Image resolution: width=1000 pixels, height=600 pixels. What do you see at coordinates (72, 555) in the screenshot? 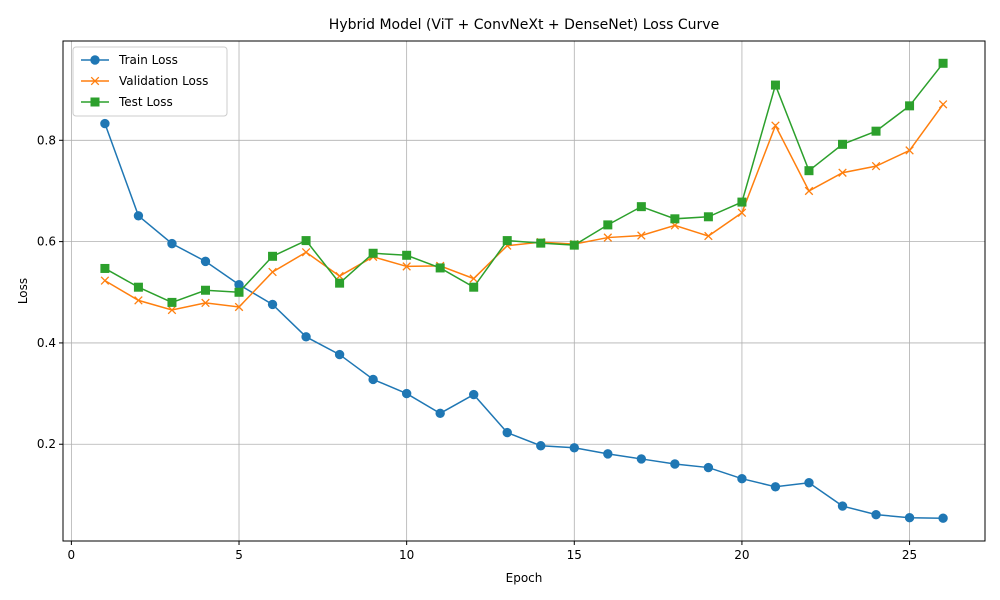
I see `x-tick-label: 0` at bounding box center [72, 555].